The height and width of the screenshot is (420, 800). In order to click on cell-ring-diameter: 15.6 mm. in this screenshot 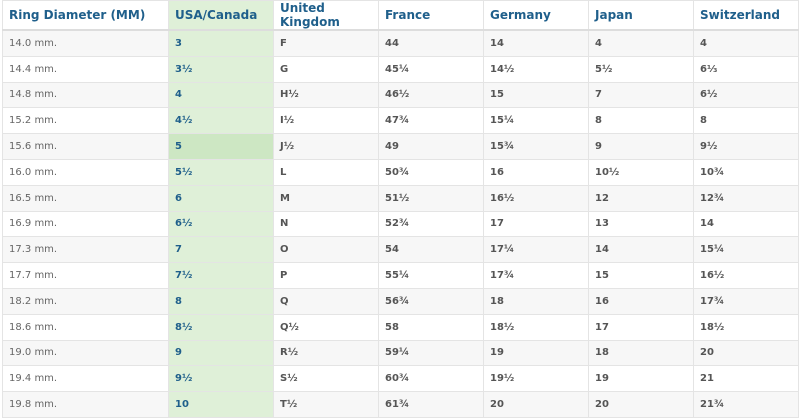, I will do `click(85, 146)`.